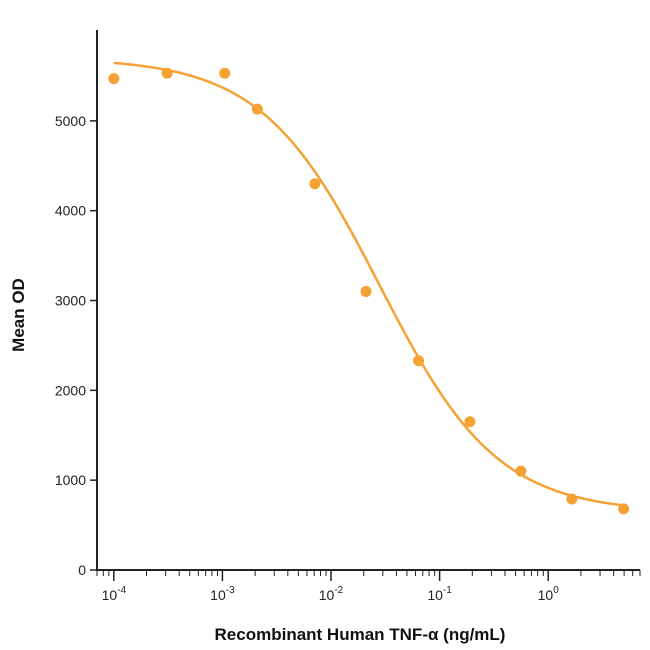  I want to click on x-tick-exponent: -3, so click(230, 590).